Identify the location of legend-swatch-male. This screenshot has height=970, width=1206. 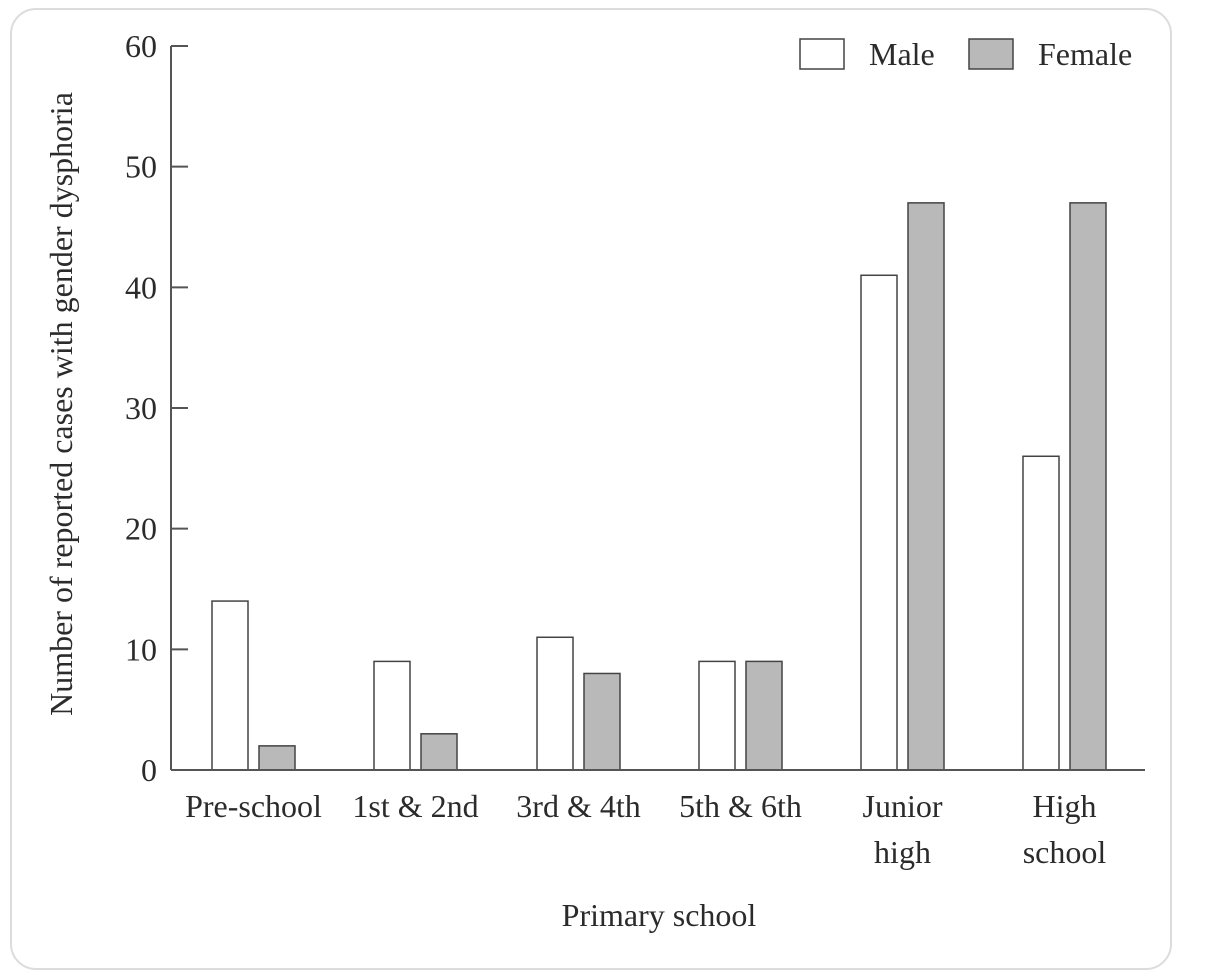
(822, 54).